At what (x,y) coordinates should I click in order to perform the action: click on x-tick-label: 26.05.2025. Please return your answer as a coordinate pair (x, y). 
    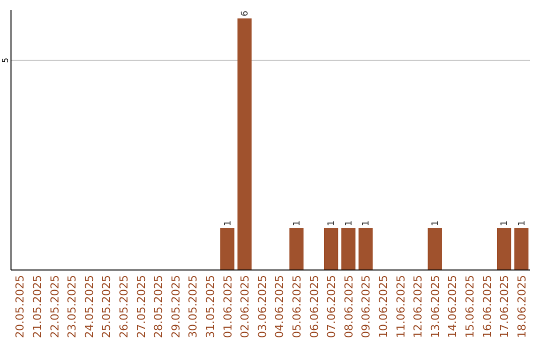
    Looking at the image, I should click on (123, 306).